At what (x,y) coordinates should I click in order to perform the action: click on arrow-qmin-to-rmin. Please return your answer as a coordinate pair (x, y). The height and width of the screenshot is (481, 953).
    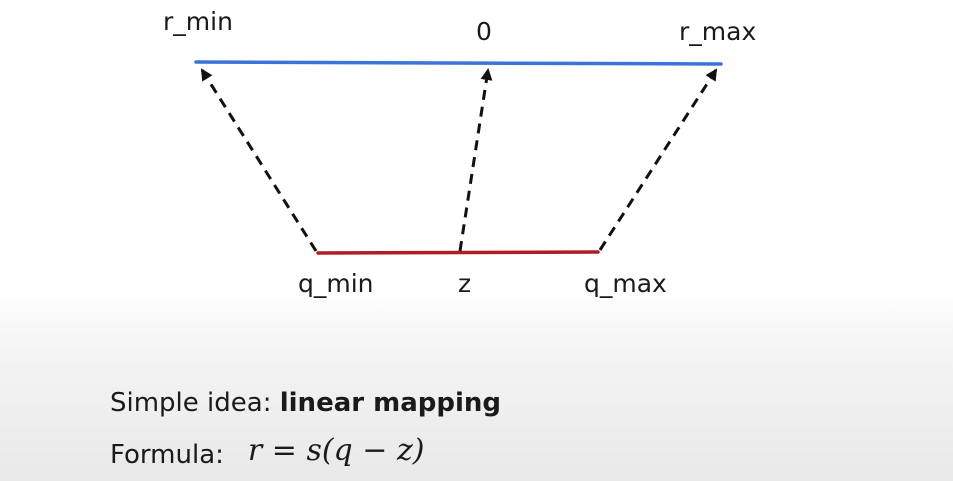
    Looking at the image, I should click on (259, 160).